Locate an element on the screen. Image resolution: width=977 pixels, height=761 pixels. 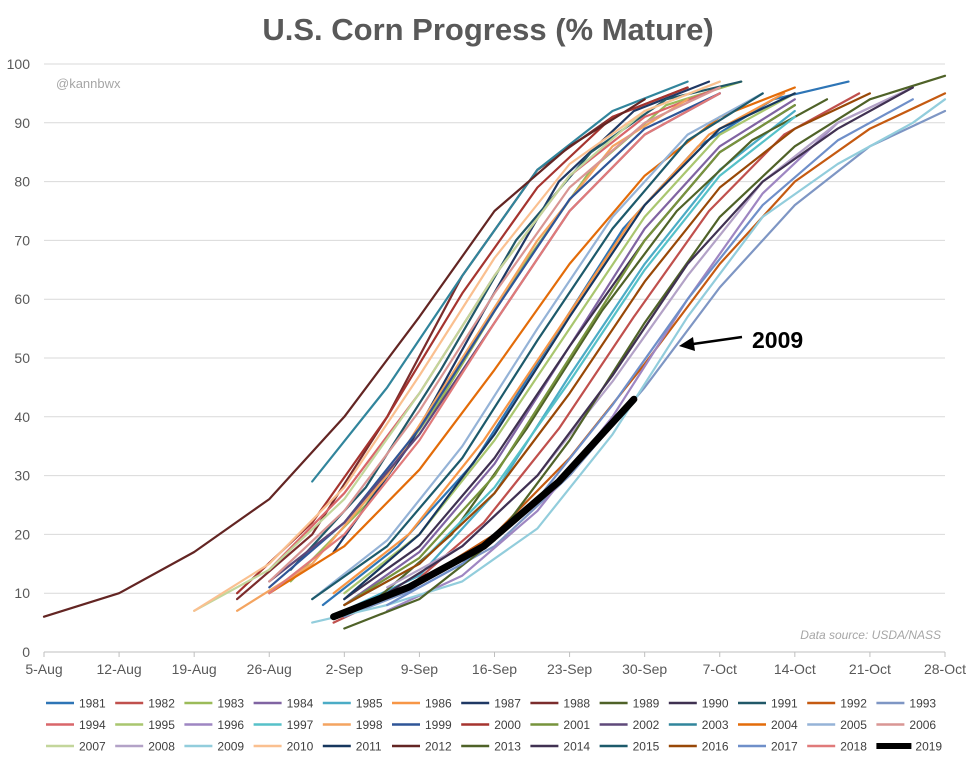
legend-label: 1981 is located at coordinates (92, 704).